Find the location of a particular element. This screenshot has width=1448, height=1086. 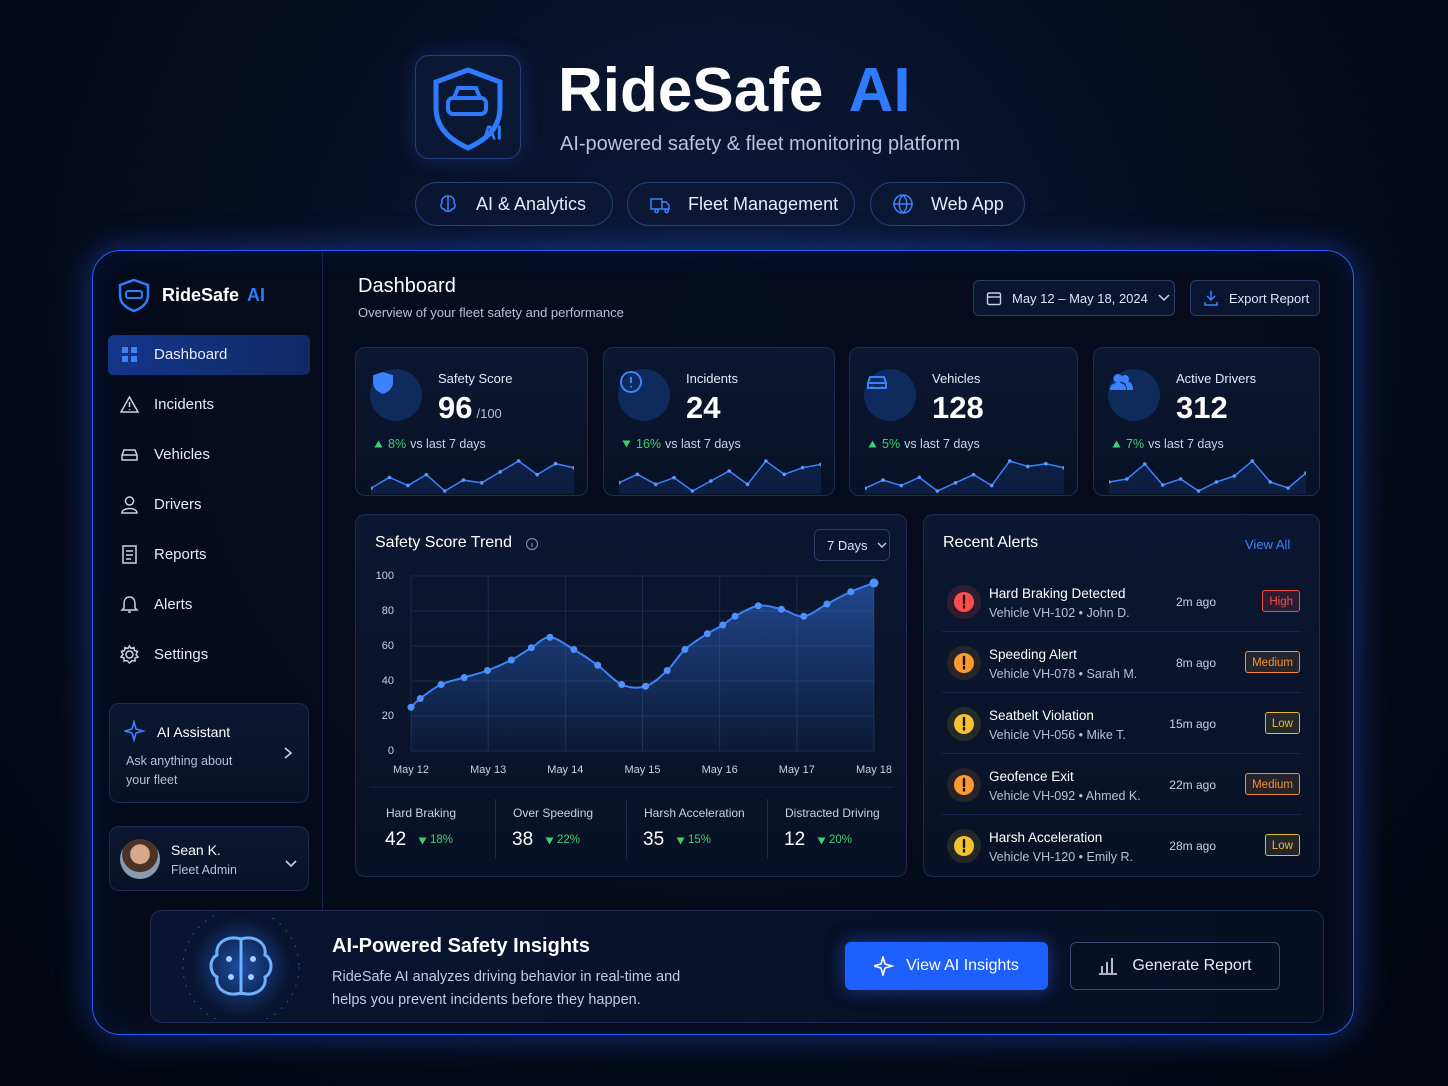

tag-pill: AI & Analytics is located at coordinates (514, 204).